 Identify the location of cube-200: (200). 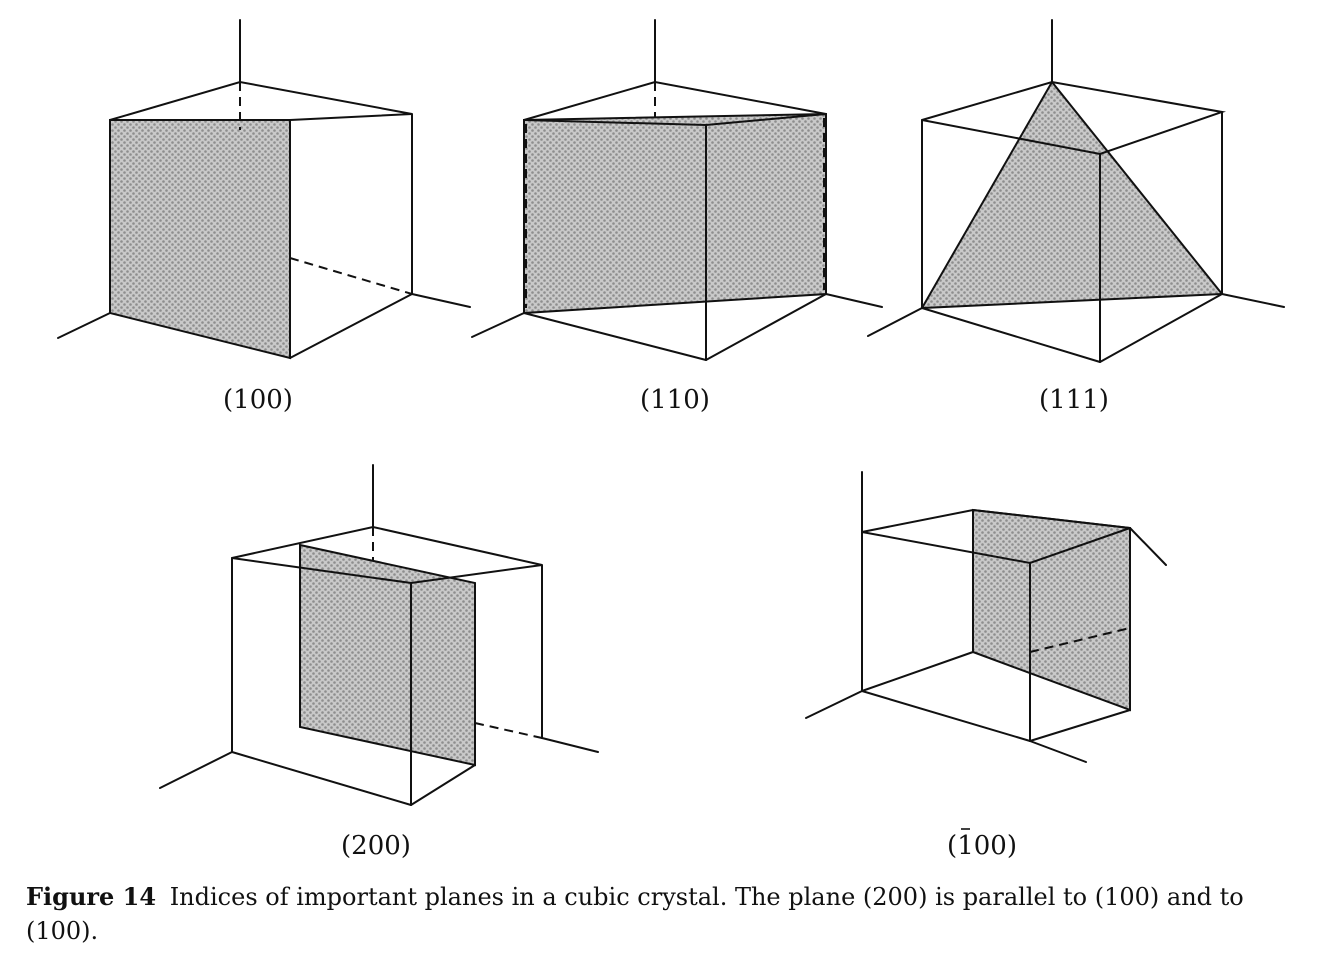
(379, 662).